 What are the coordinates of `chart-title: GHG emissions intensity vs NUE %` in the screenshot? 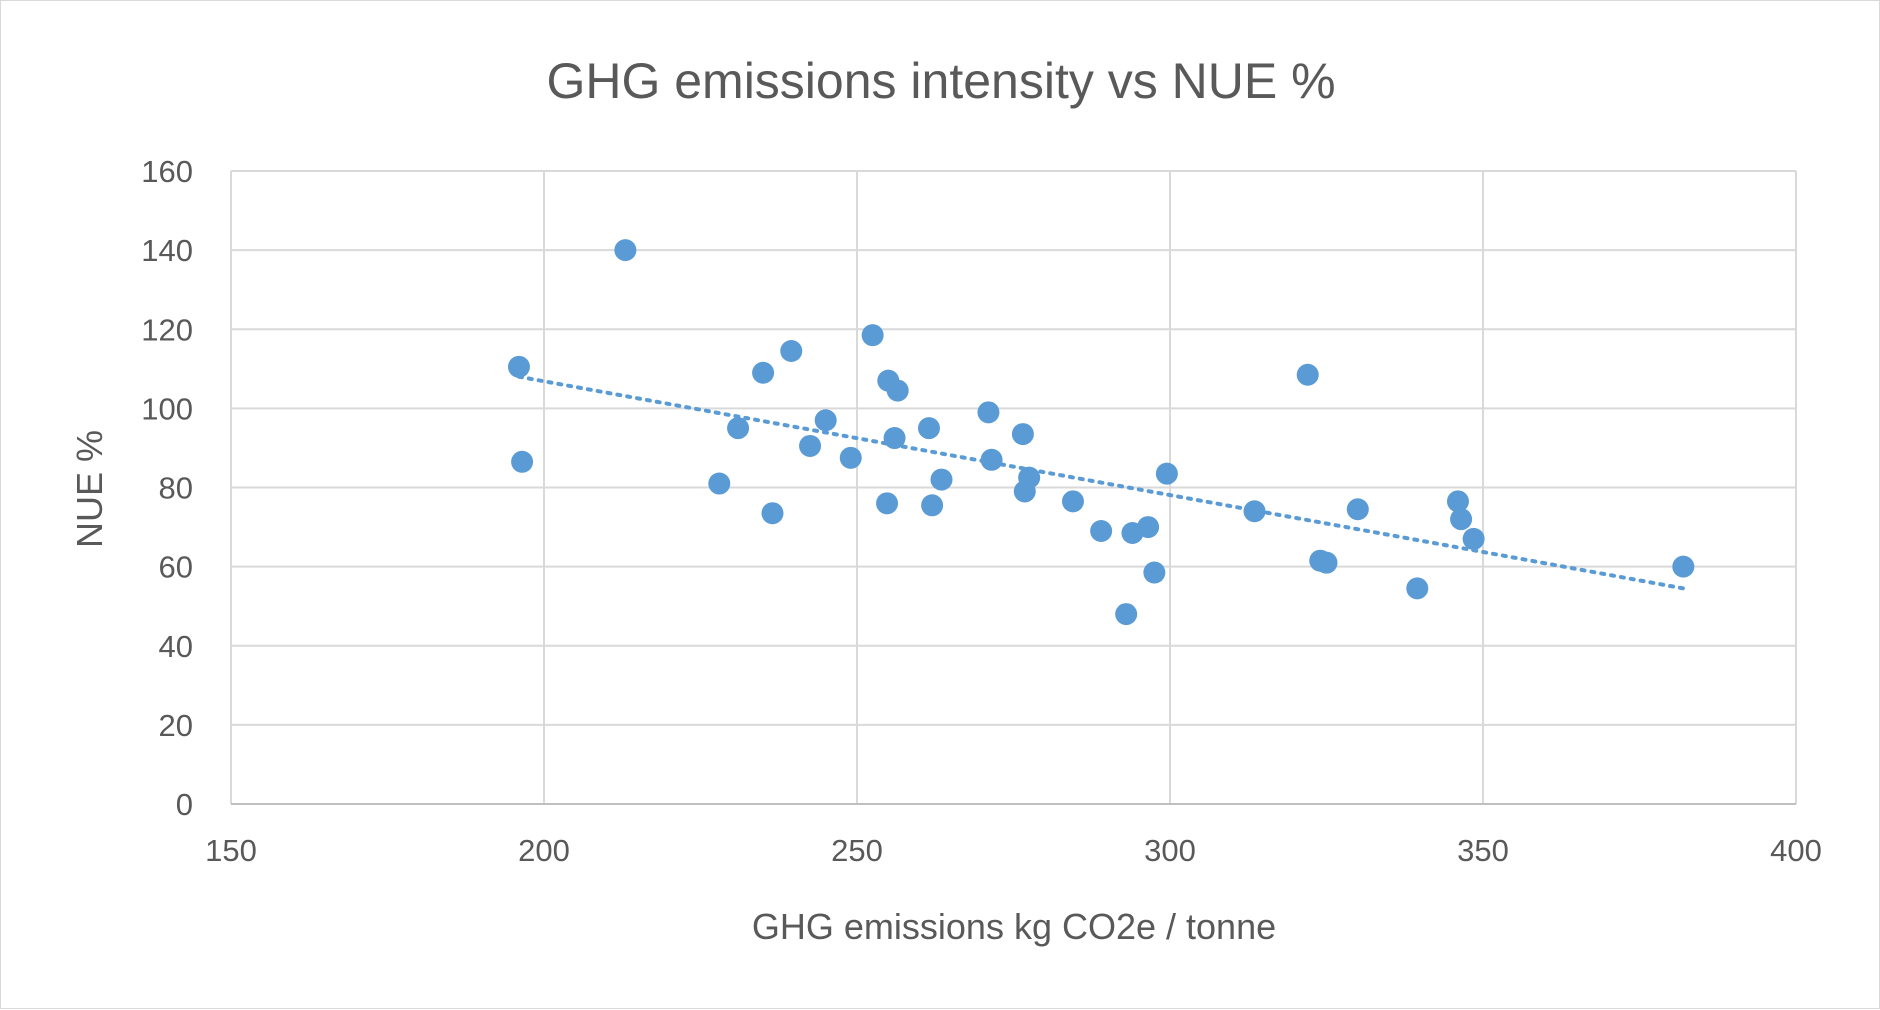 It's located at (940, 81).